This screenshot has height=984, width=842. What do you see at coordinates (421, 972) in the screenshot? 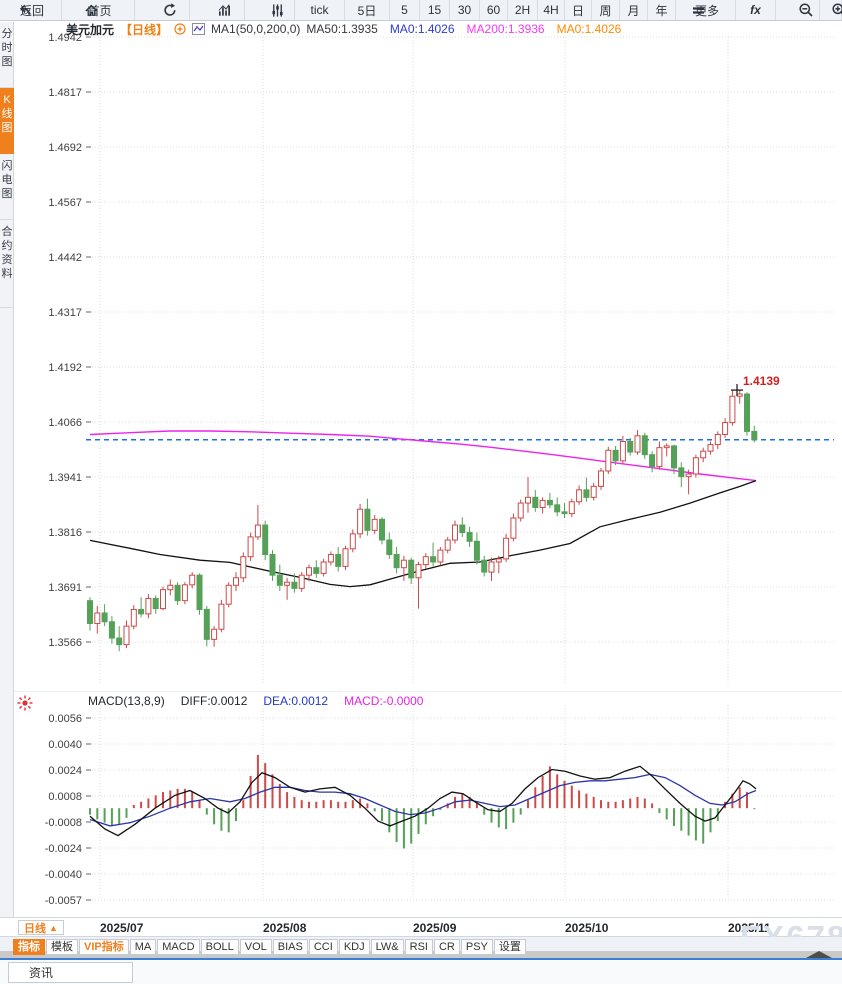
I see `news-bar: 资讯` at bounding box center [421, 972].